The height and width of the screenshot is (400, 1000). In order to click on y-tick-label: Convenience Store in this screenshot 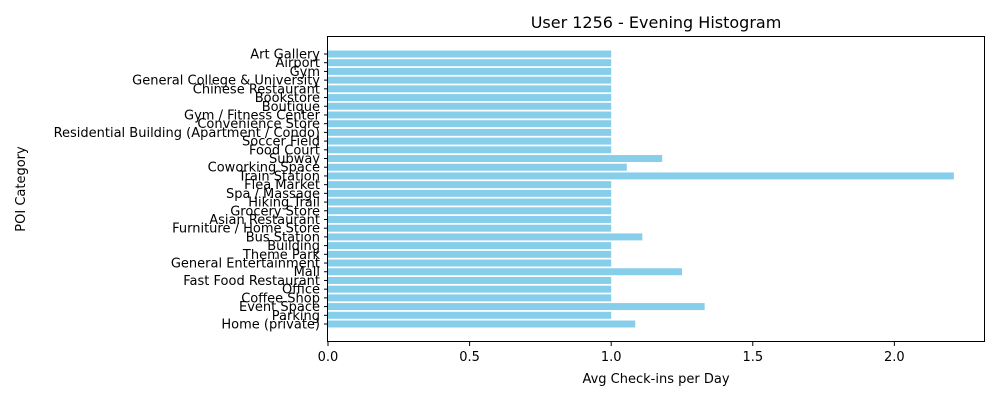, I will do `click(258, 124)`.